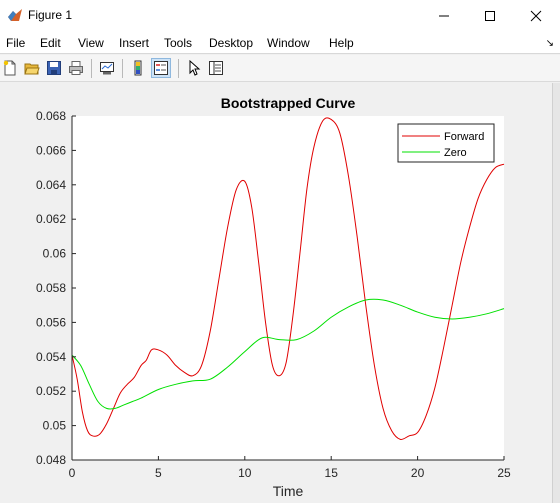 Image resolution: width=560 pixels, height=503 pixels. I want to click on x-tick-label: 20, so click(418, 473).